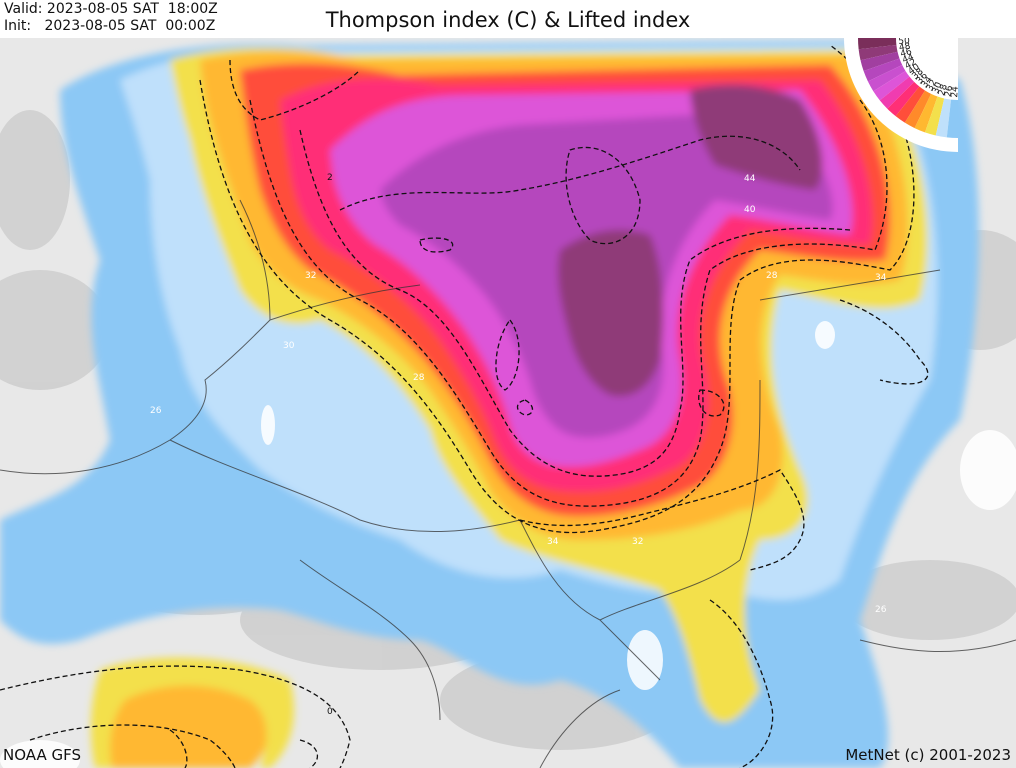  Describe the element at coordinates (690, 240) in the screenshot. I see `fill-deep-purple` at that location.